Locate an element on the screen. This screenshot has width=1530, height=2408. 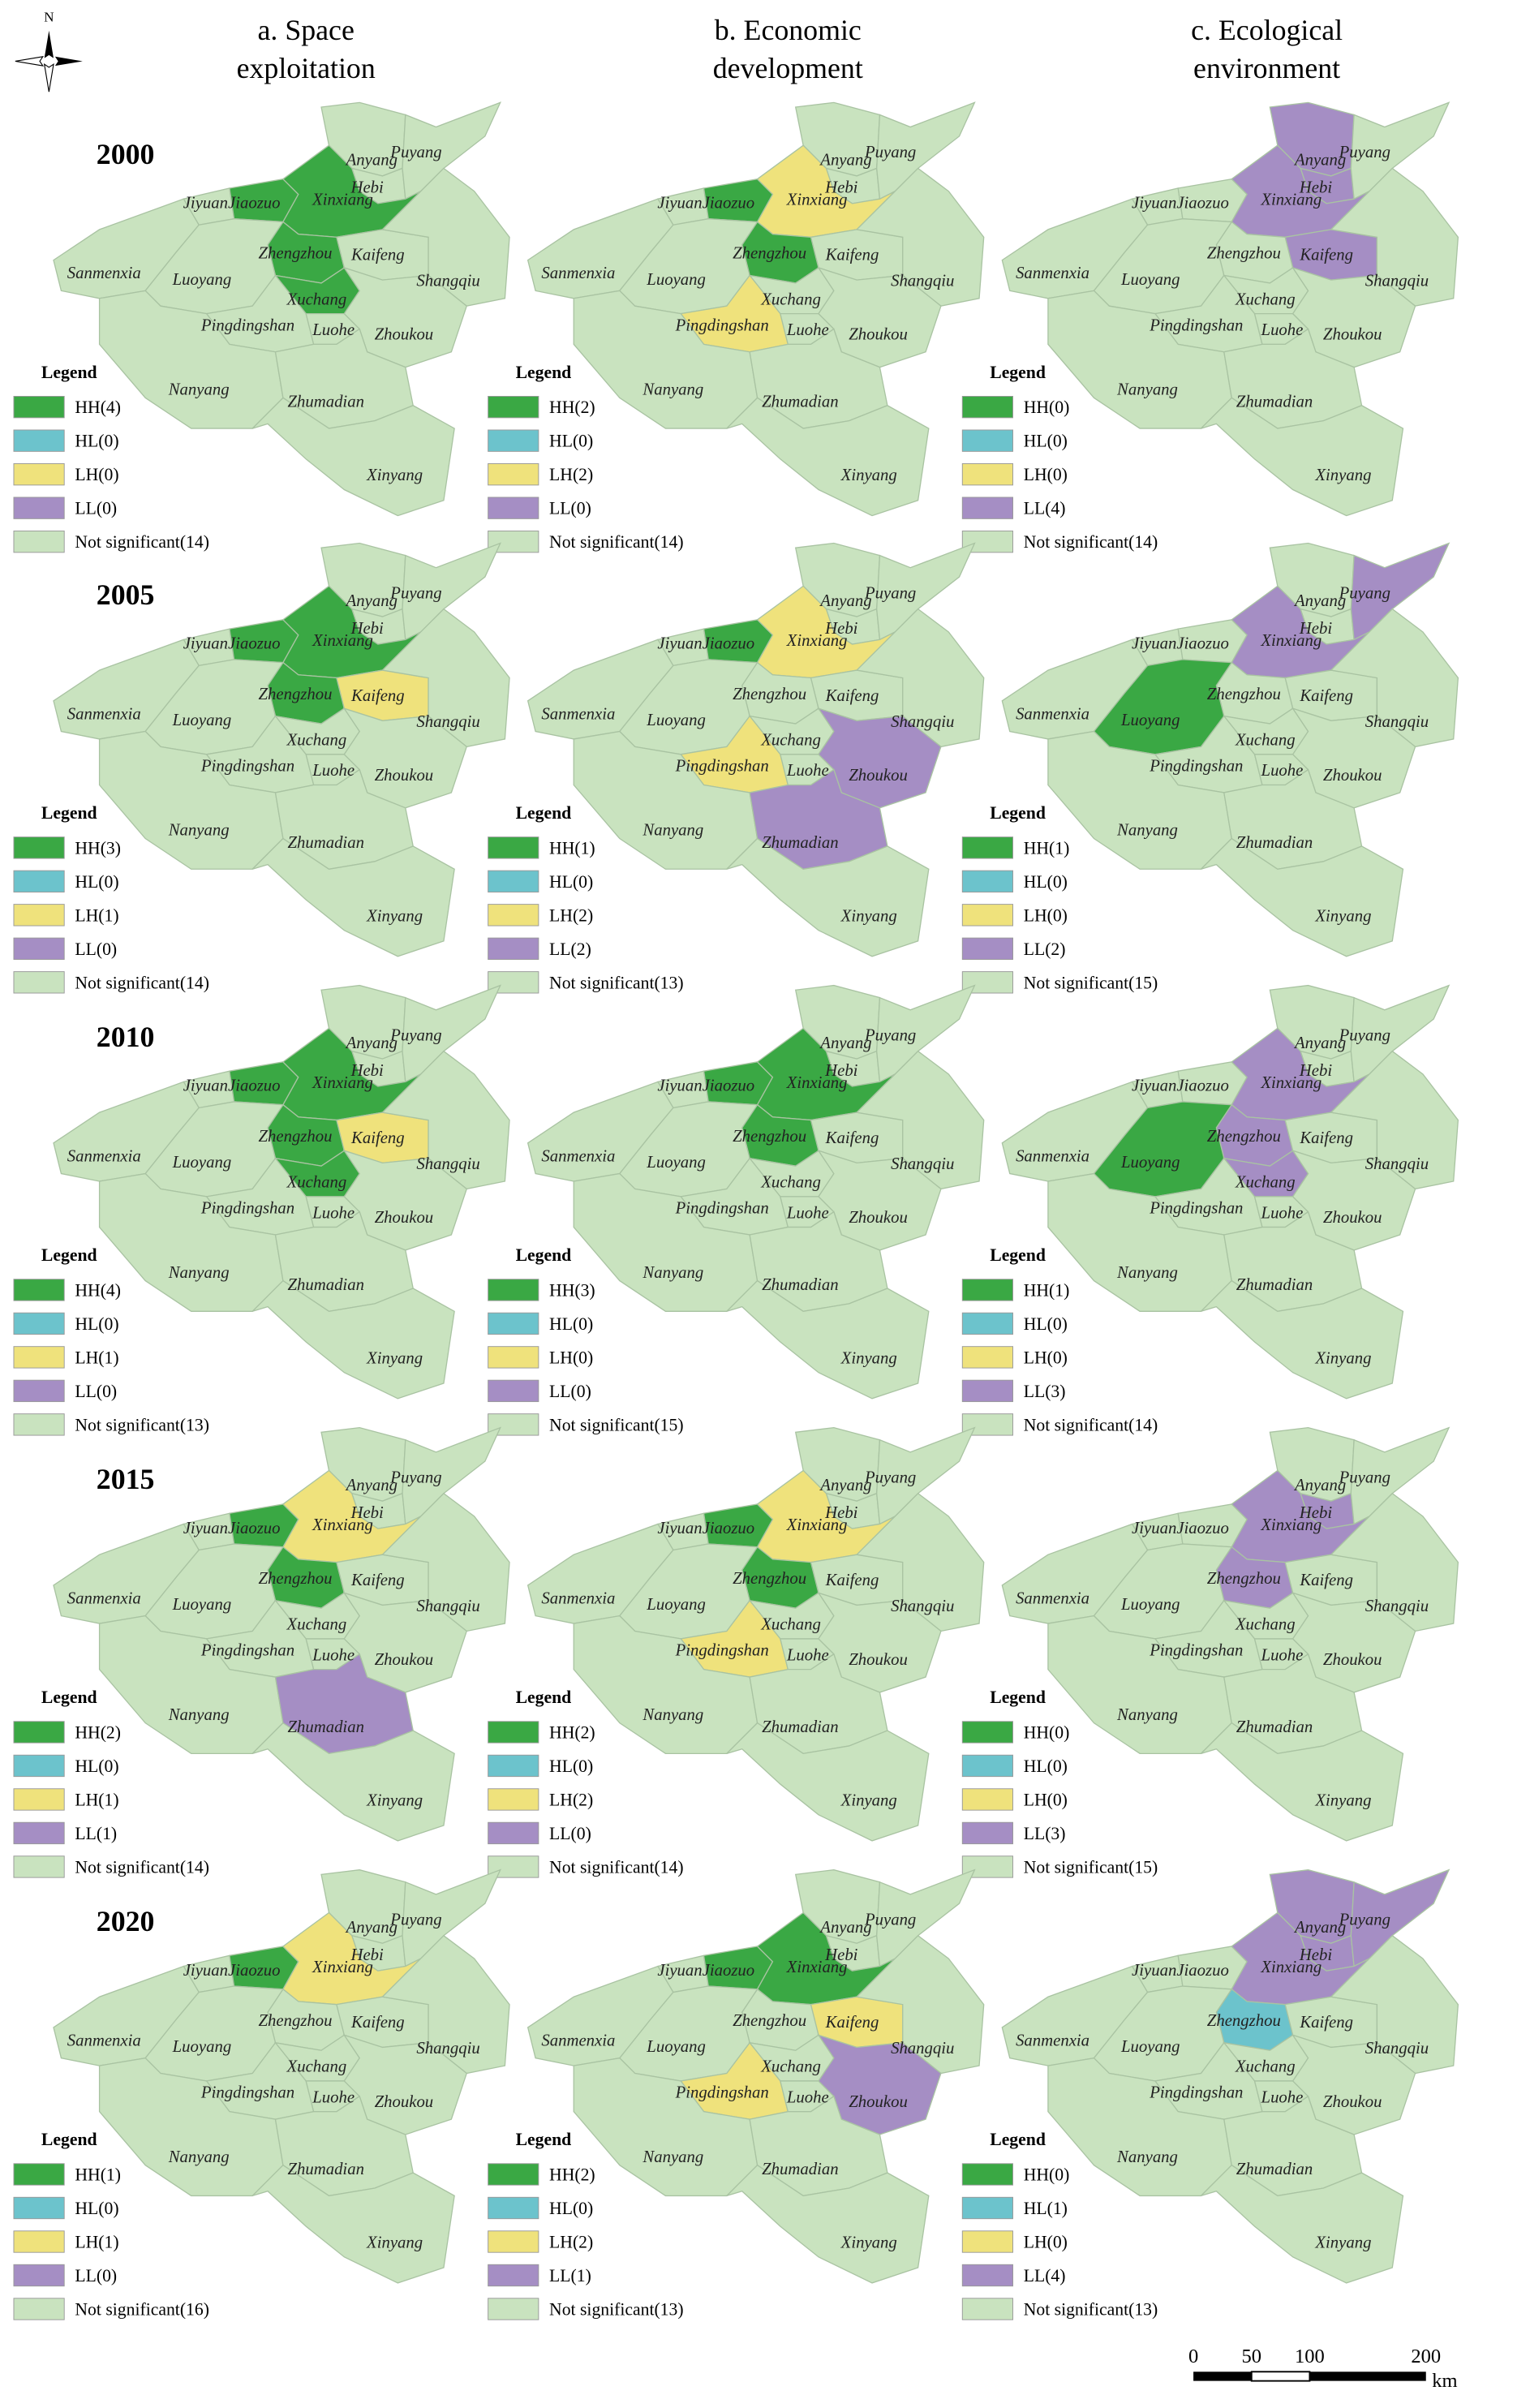
legend-label: Not significant(15) is located at coordinates (1091, 1867).